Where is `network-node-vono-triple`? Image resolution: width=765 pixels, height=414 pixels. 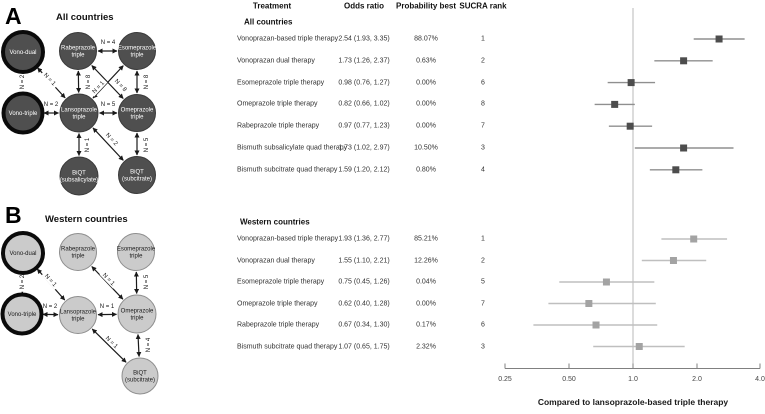
network-node-vono-triple is located at coordinates (23, 113).